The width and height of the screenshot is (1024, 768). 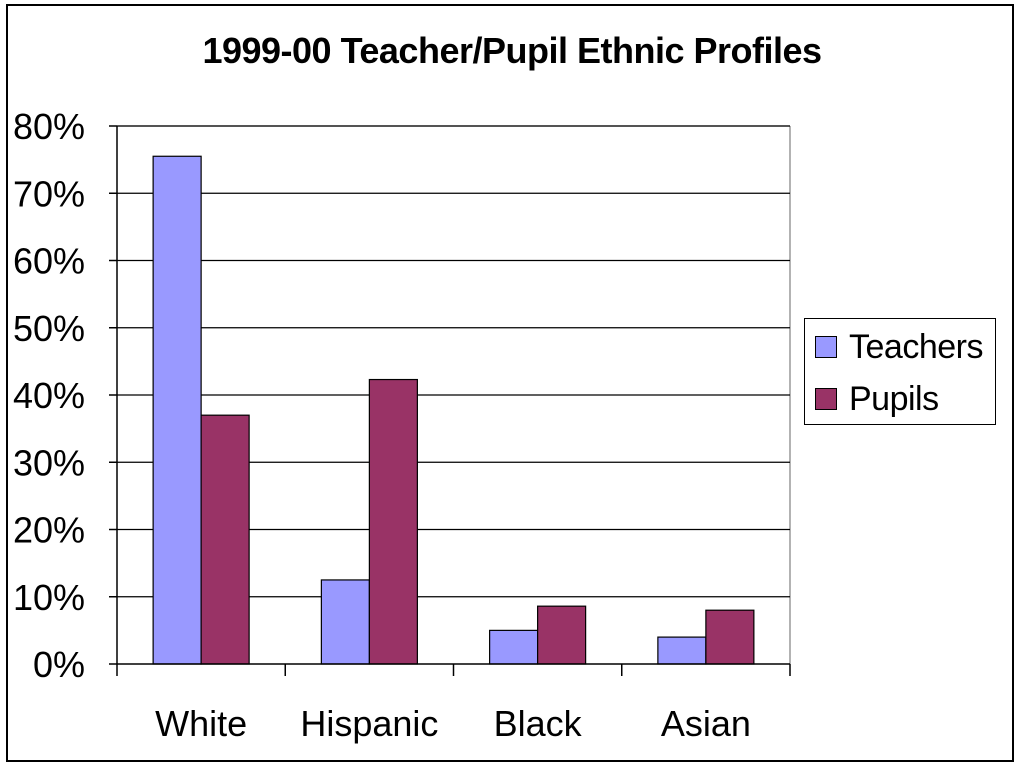 I want to click on y-tick-label: 20%, so click(x=49, y=530).